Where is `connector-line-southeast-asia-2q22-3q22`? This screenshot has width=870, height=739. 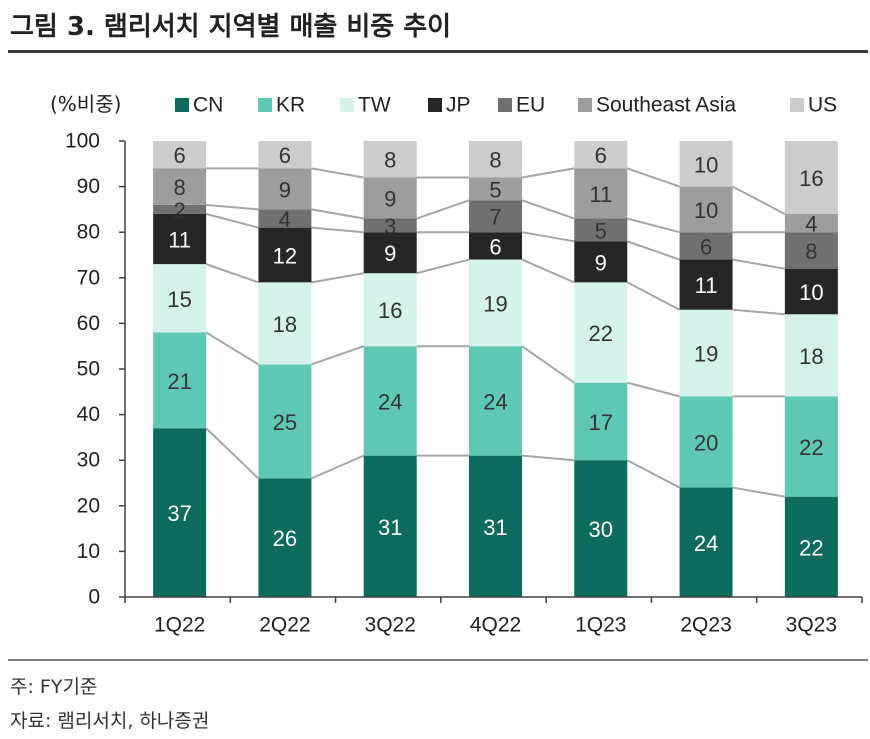 connector-line-southeast-asia-2q22-3q22 is located at coordinates (337, 173).